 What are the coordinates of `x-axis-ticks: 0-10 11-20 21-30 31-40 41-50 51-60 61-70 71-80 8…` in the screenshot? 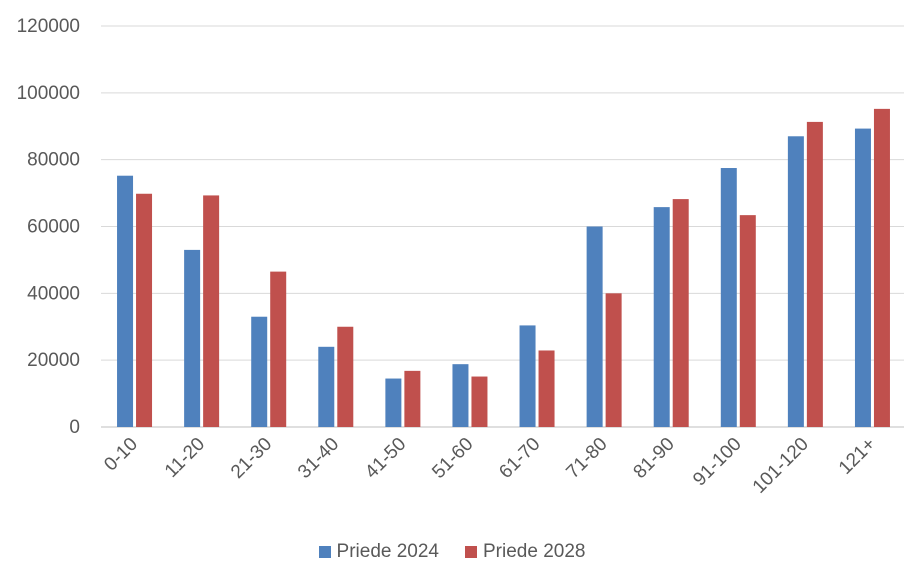 It's located at (490, 466).